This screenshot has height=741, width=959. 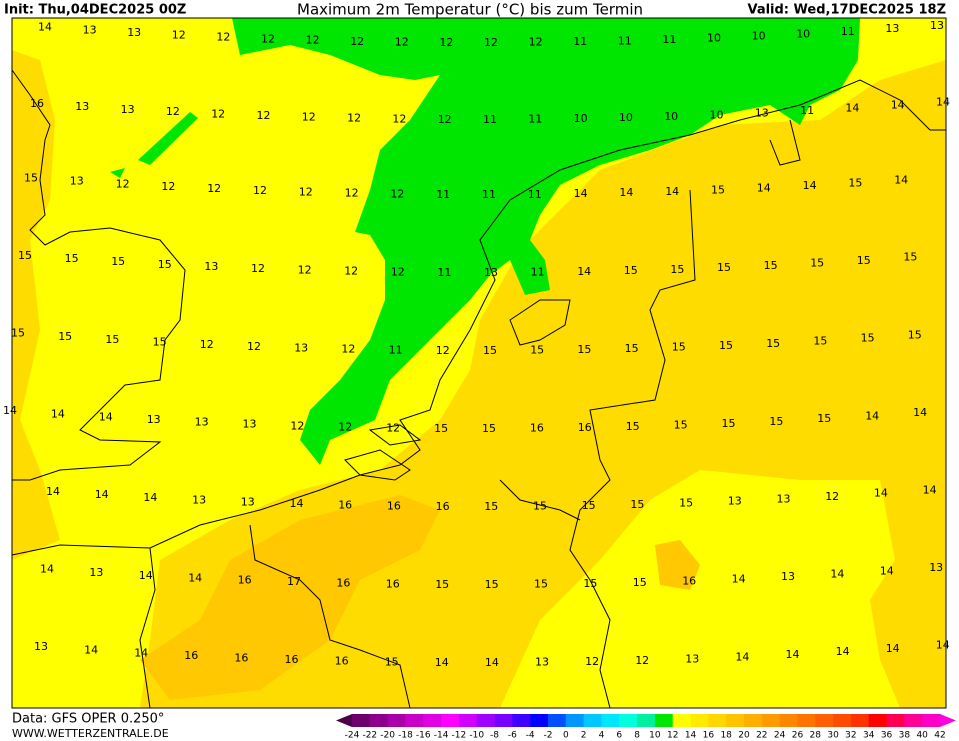 What do you see at coordinates (512, 736) in the screenshot?
I see `color-bar-label: -6` at bounding box center [512, 736].